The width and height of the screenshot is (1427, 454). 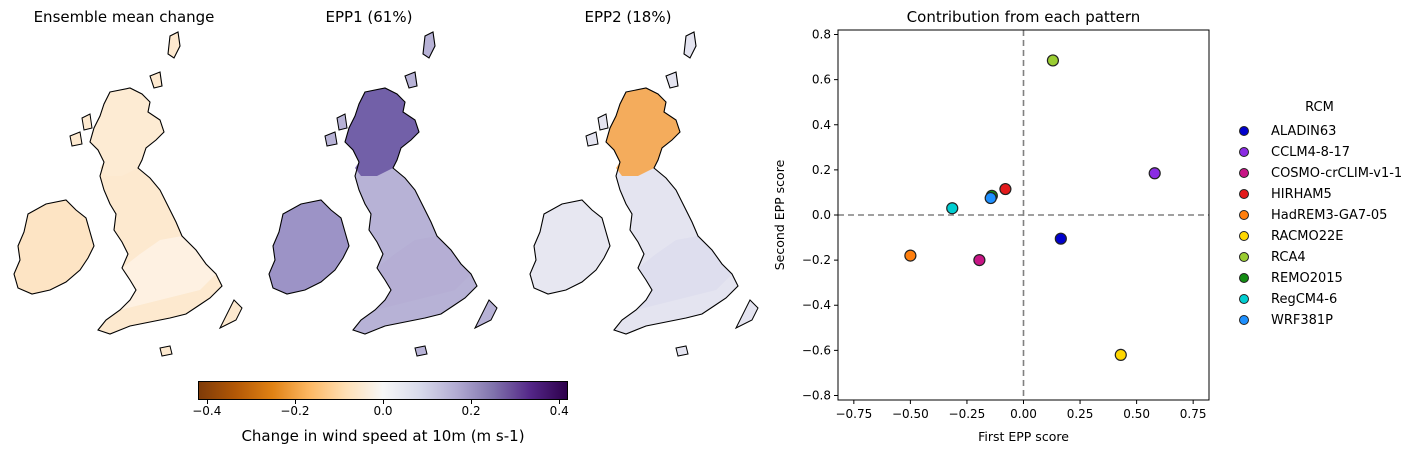 I want to click on map-ensemble-mean, so click(x=128, y=194).